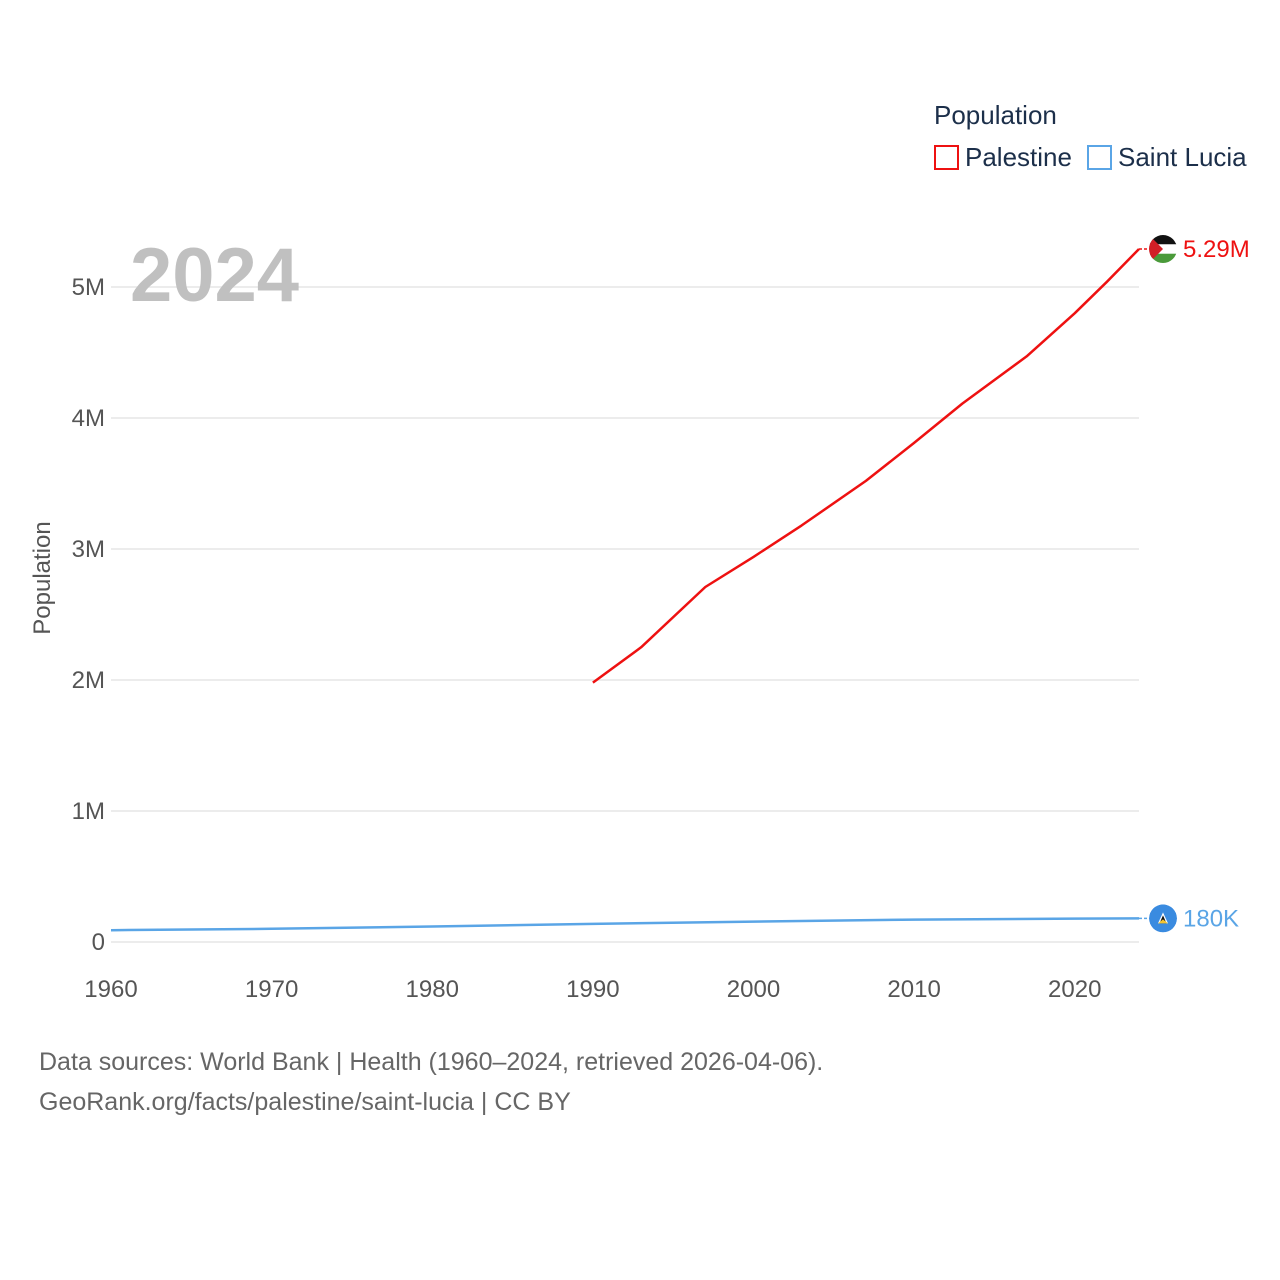  Describe the element at coordinates (271, 989) in the screenshot. I see `x-tick-label: 1970` at that location.